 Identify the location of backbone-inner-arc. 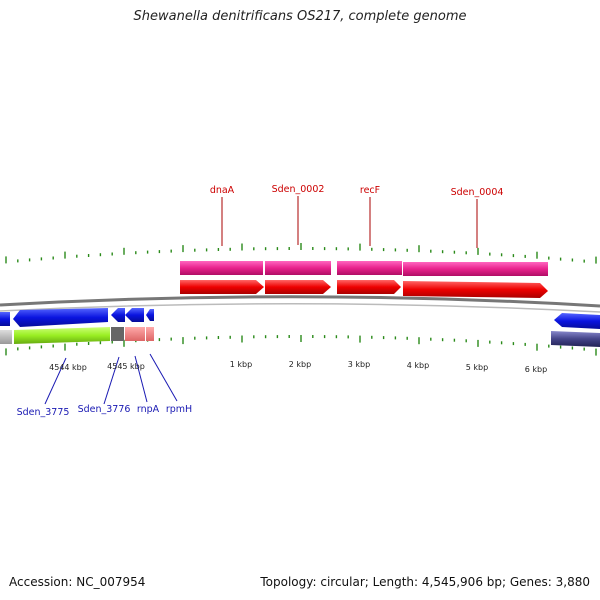
(300, 307).